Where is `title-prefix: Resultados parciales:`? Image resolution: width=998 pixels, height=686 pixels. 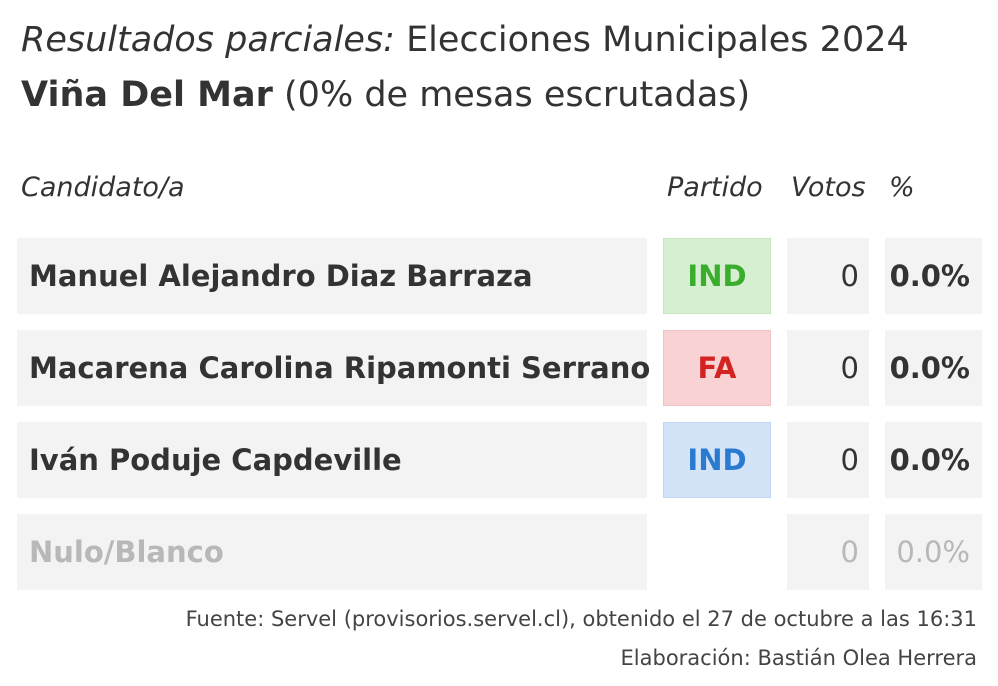
title-prefix: Resultados parciales: is located at coordinates (208, 40).